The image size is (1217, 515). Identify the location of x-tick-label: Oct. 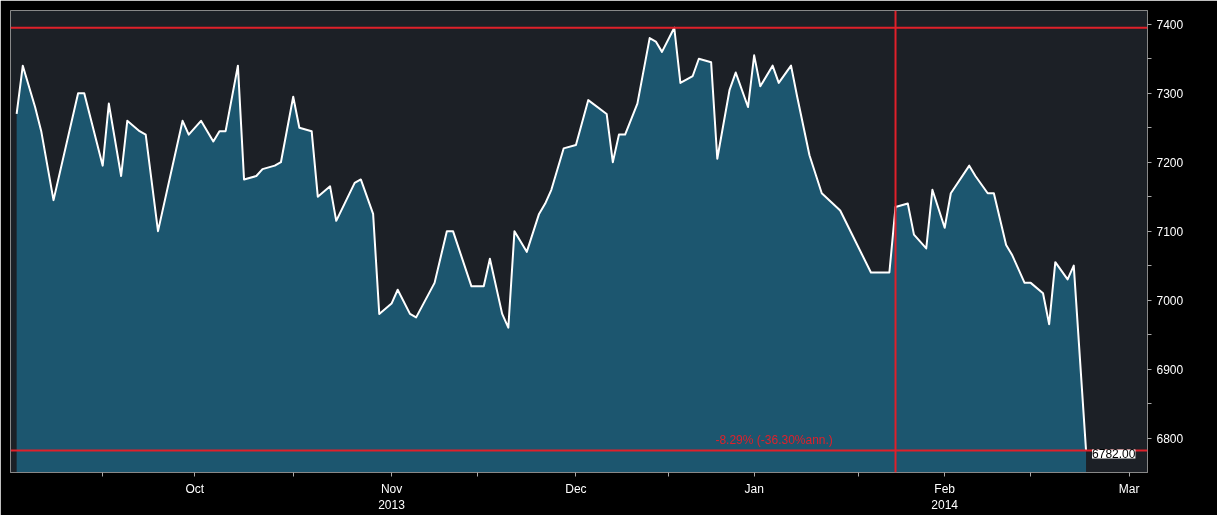
(195, 488).